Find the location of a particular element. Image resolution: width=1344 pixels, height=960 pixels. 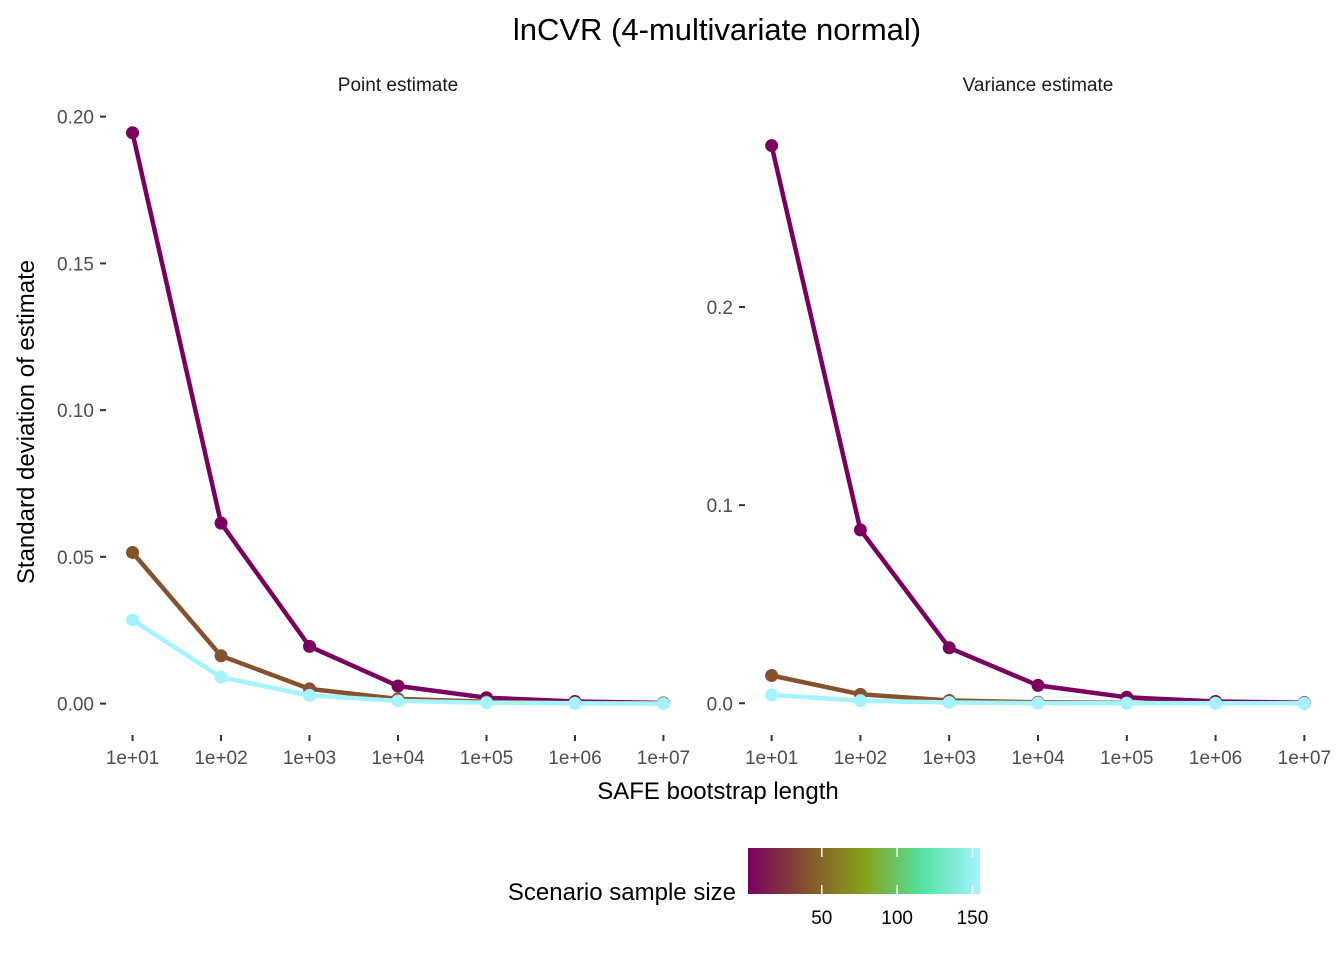

x-axis-title: SAFE bootstrap length is located at coordinates (717, 791).